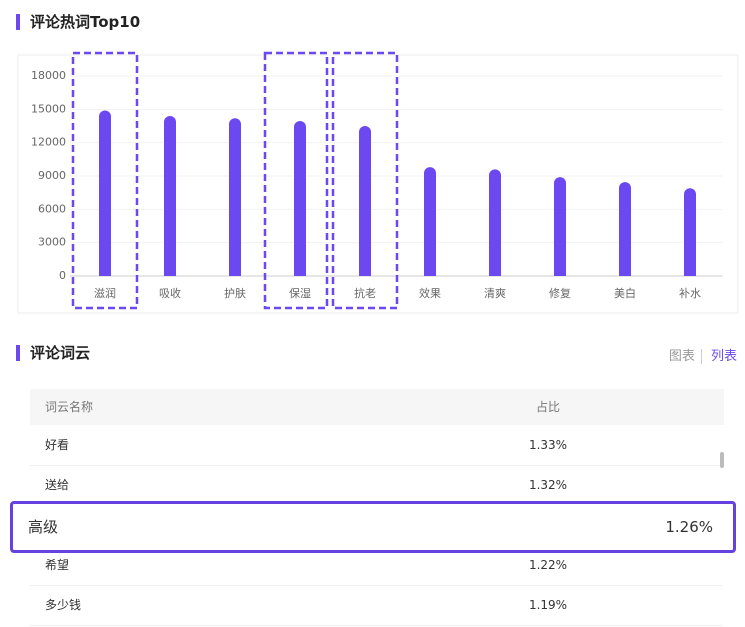 This screenshot has width=745, height=627. Describe the element at coordinates (63, 605) in the screenshot. I see `word-cell: 多少钱` at that location.